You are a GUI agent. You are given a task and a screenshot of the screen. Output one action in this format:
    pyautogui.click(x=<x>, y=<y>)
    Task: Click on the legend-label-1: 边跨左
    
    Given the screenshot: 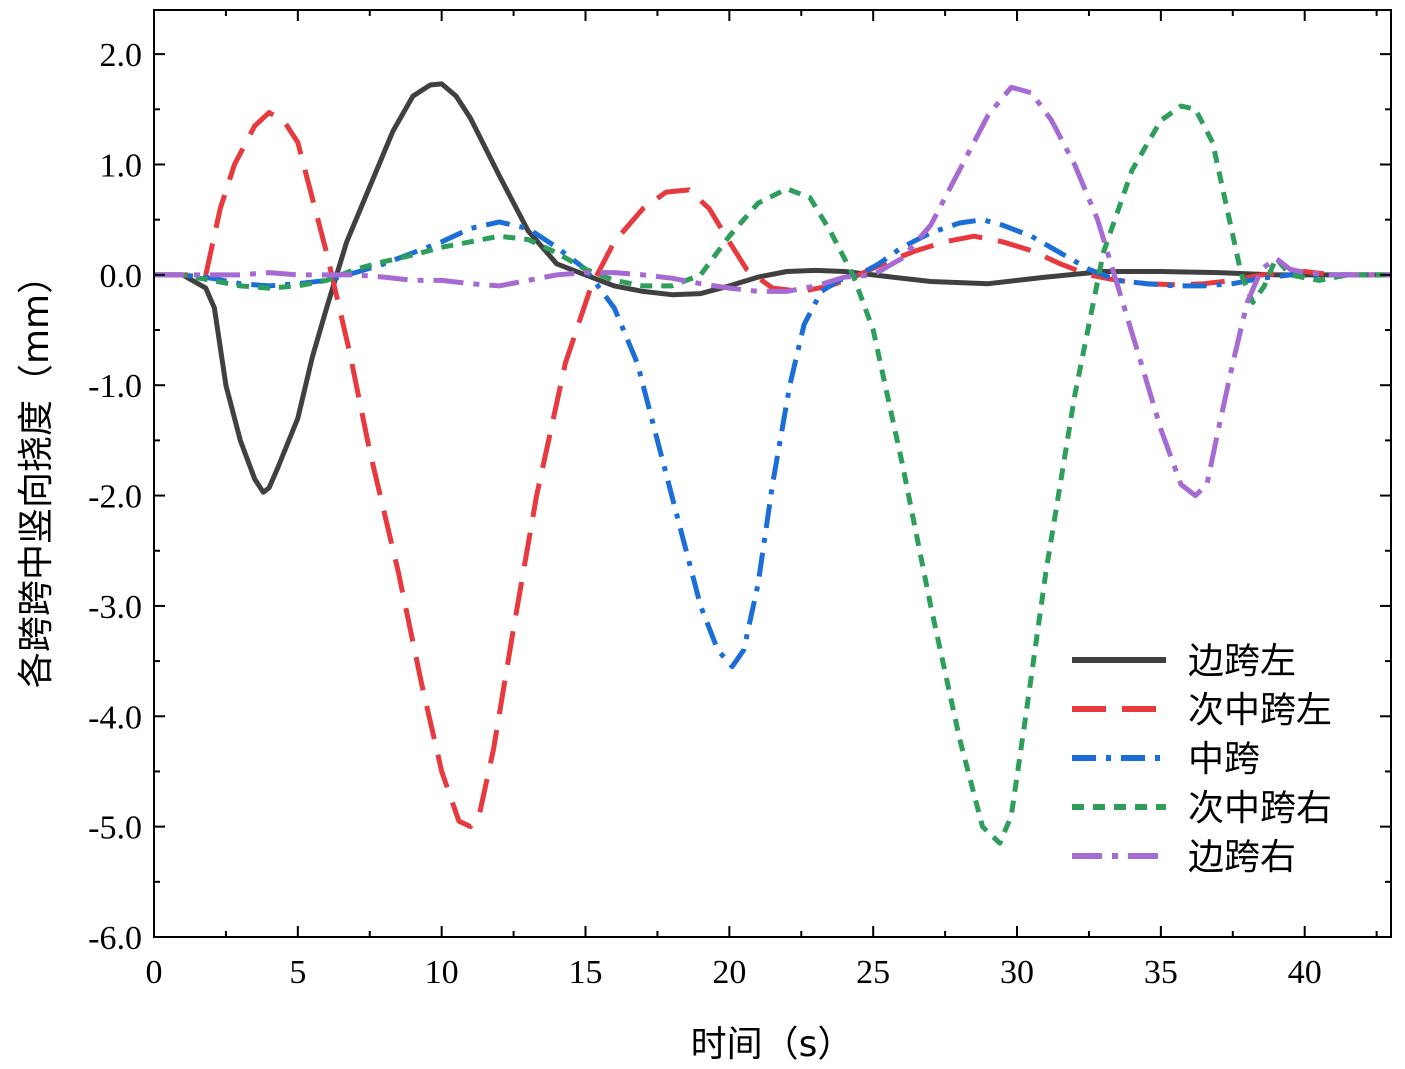 What is the action you would take?
    pyautogui.click(x=1242, y=661)
    